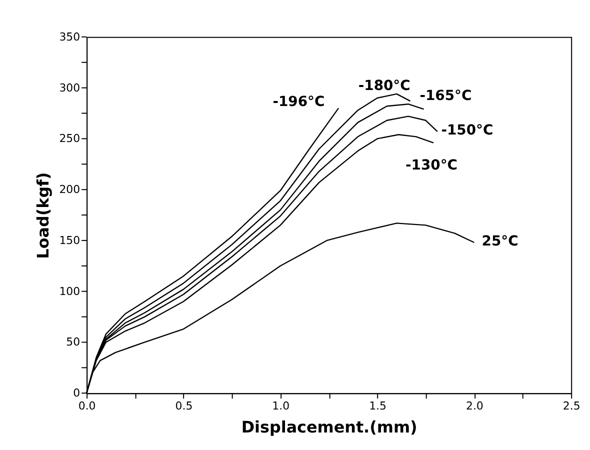  What do you see at coordinates (281, 406) in the screenshot?
I see `x-tick-label: 1.0` at bounding box center [281, 406].